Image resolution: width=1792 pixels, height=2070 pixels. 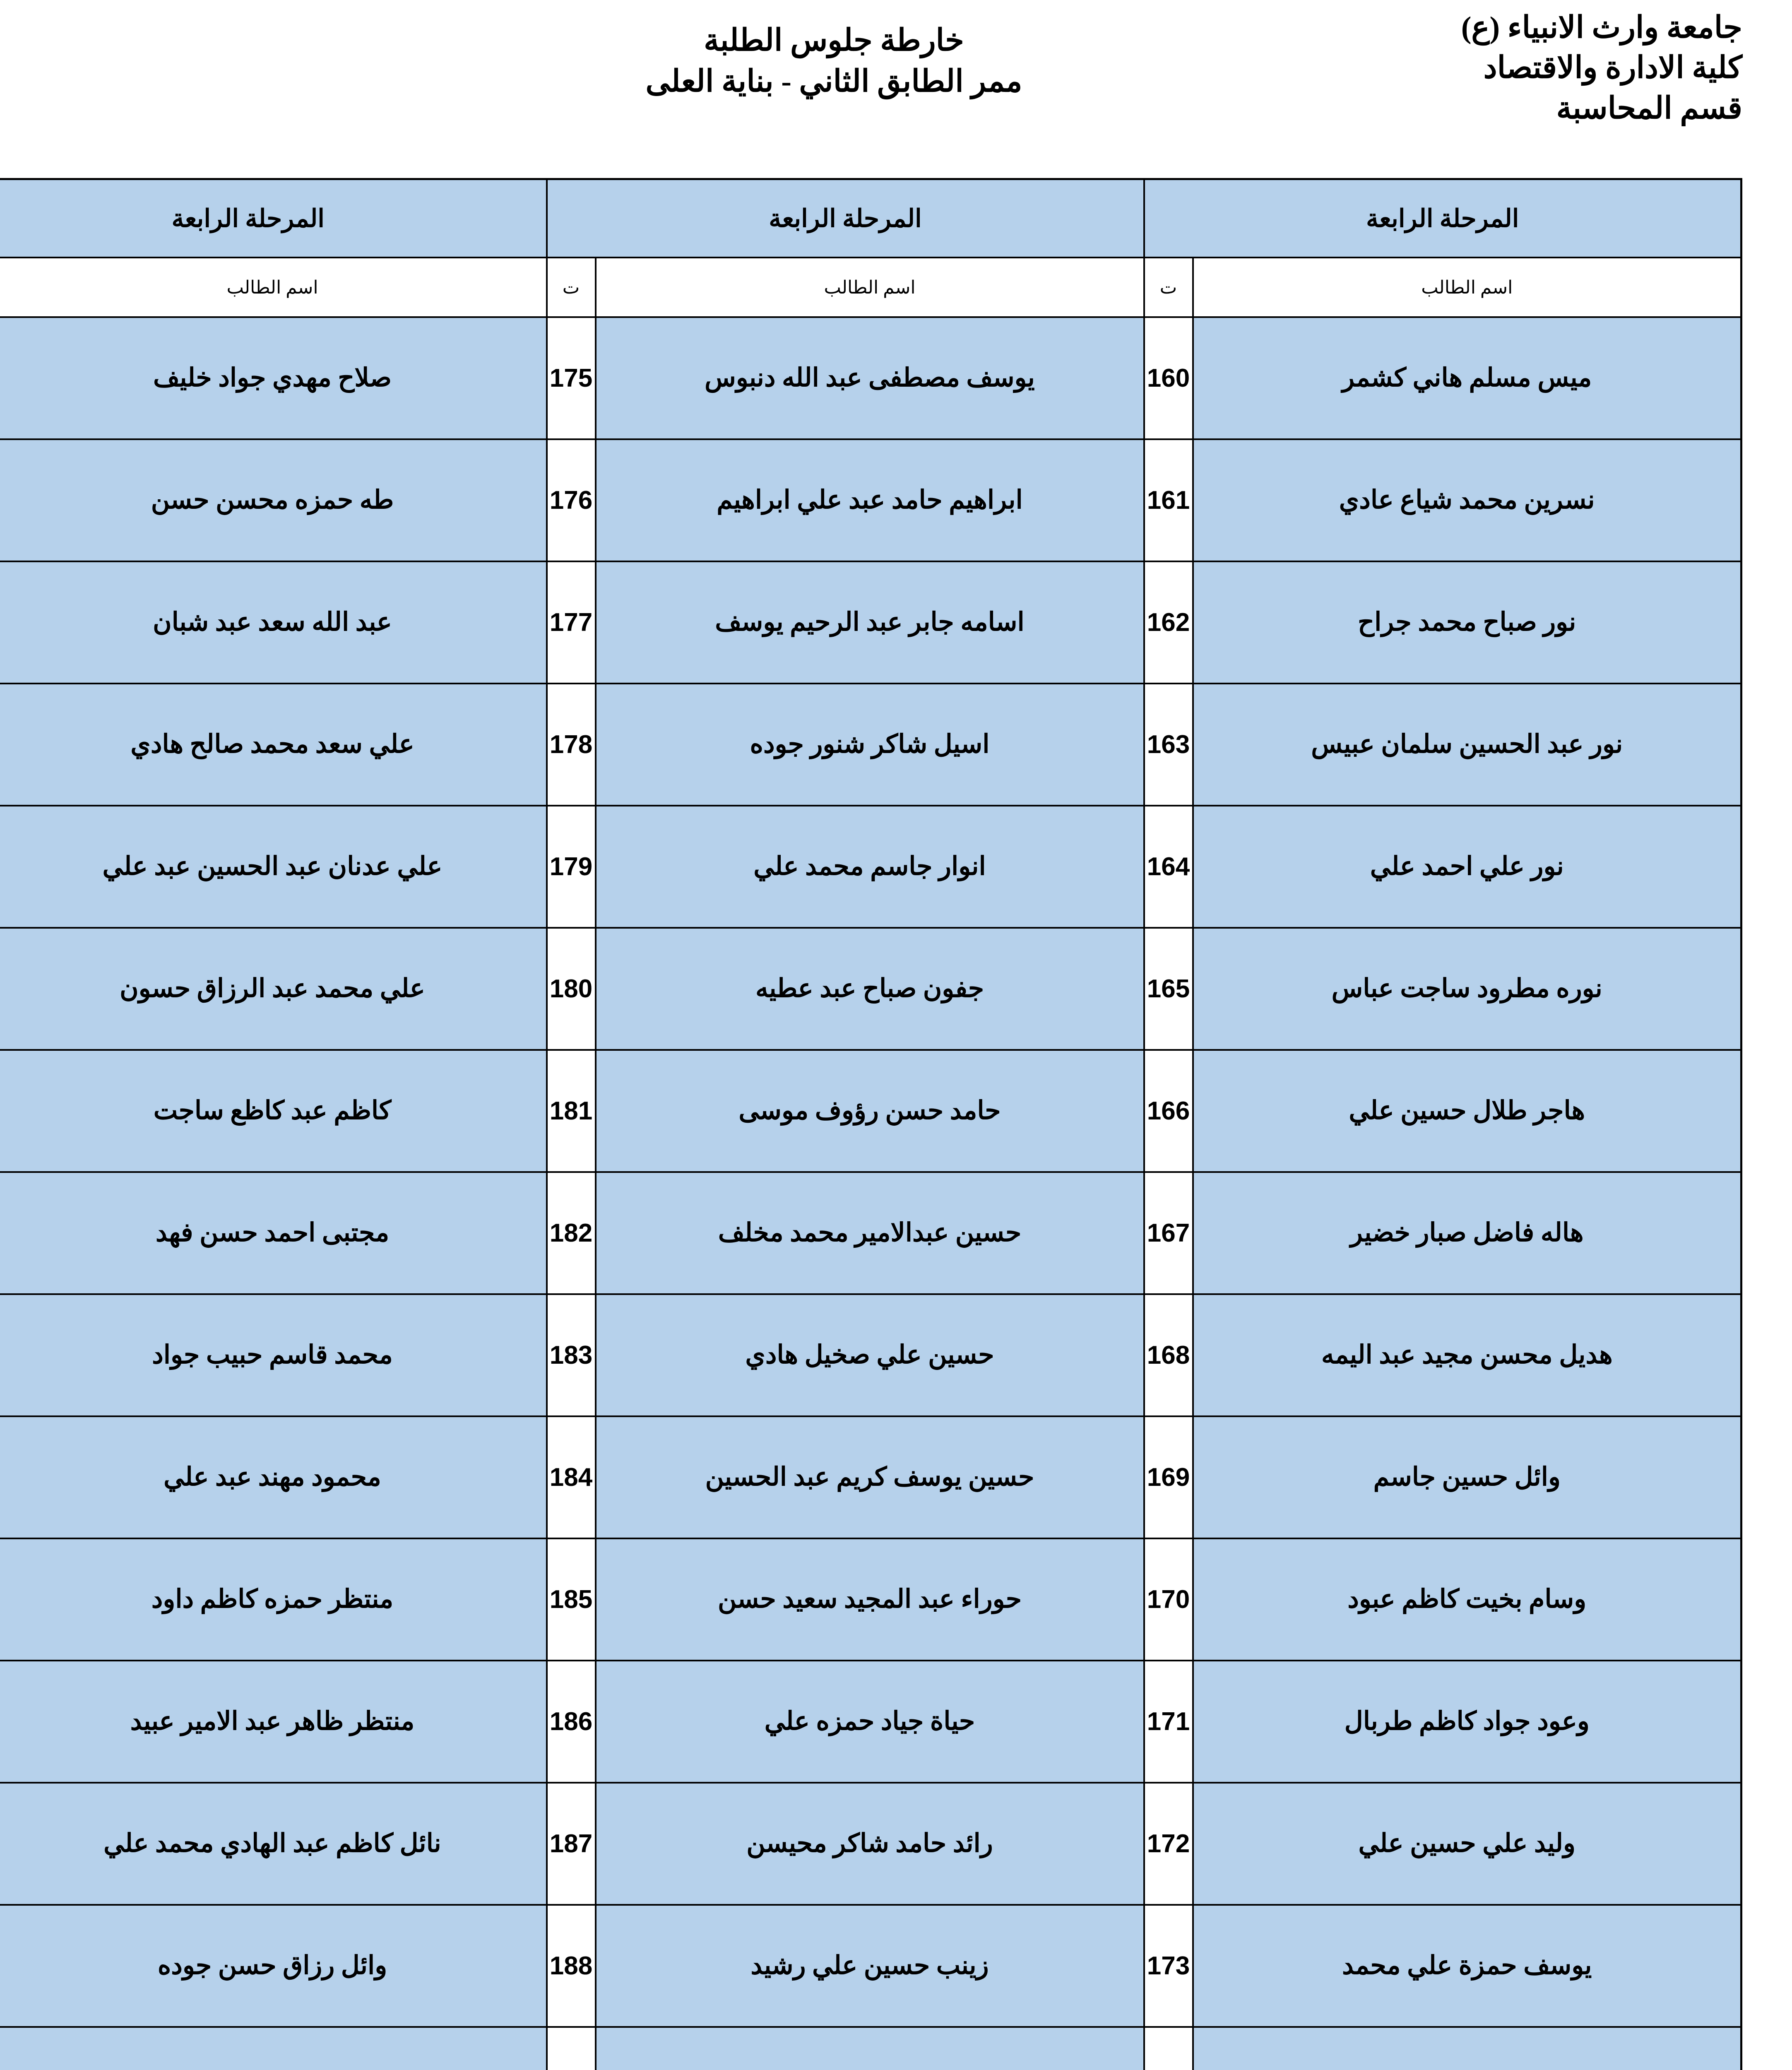 What do you see at coordinates (571, 1477) in the screenshot?
I see `student-number-cell: 184` at bounding box center [571, 1477].